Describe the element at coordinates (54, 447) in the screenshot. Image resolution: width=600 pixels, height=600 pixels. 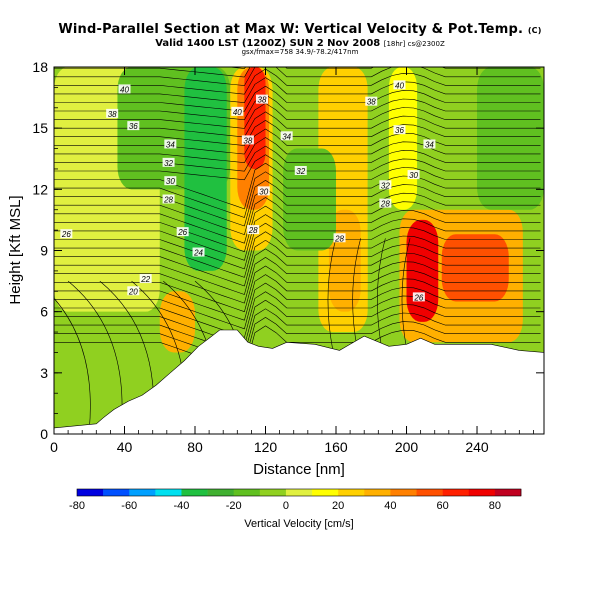
I see `x-tick-label: 0` at that location.